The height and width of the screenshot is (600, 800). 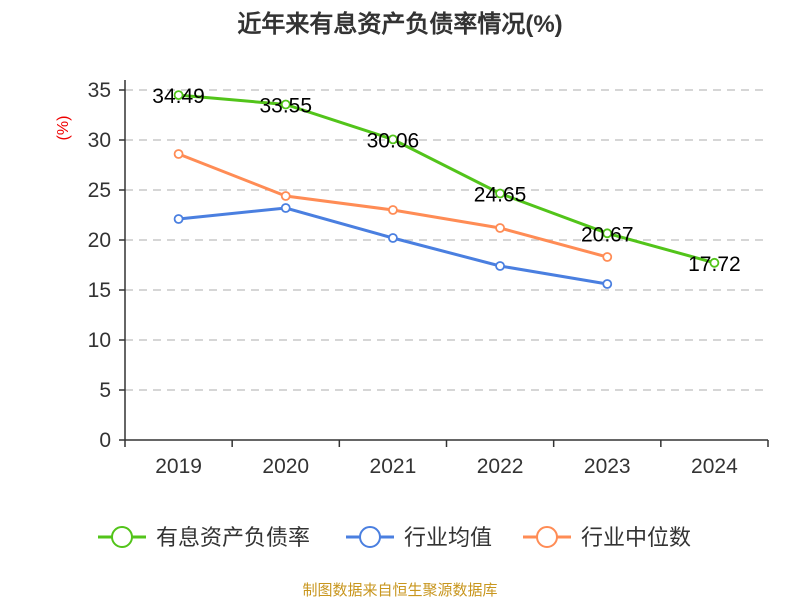 What do you see at coordinates (399, 24) in the screenshot?
I see `chart-title: 近年来有息资产负债率情况(%)` at bounding box center [399, 24].